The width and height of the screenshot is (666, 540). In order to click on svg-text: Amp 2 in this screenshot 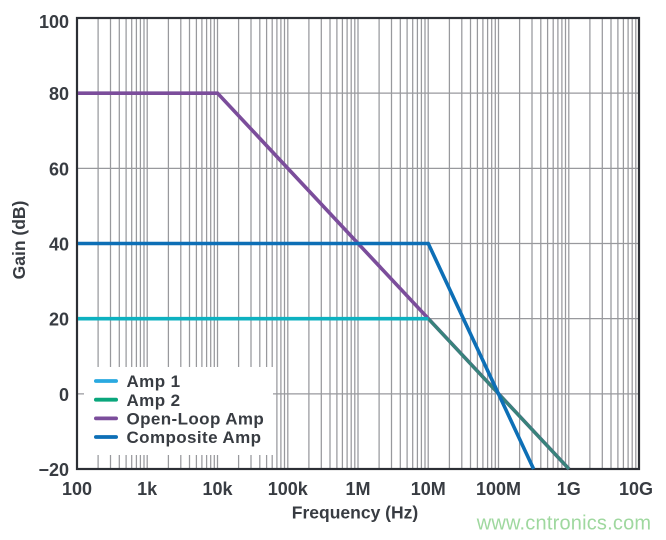, I will do `click(154, 400)`.